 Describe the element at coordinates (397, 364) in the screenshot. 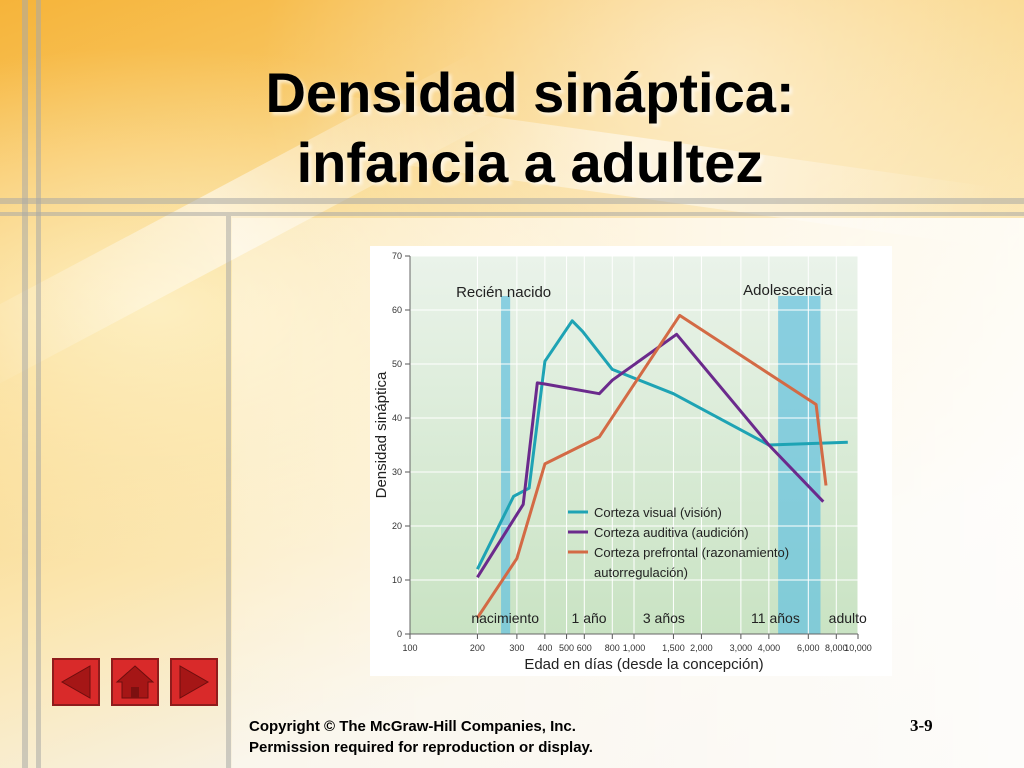

I see `y-tick-label: 50` at that location.